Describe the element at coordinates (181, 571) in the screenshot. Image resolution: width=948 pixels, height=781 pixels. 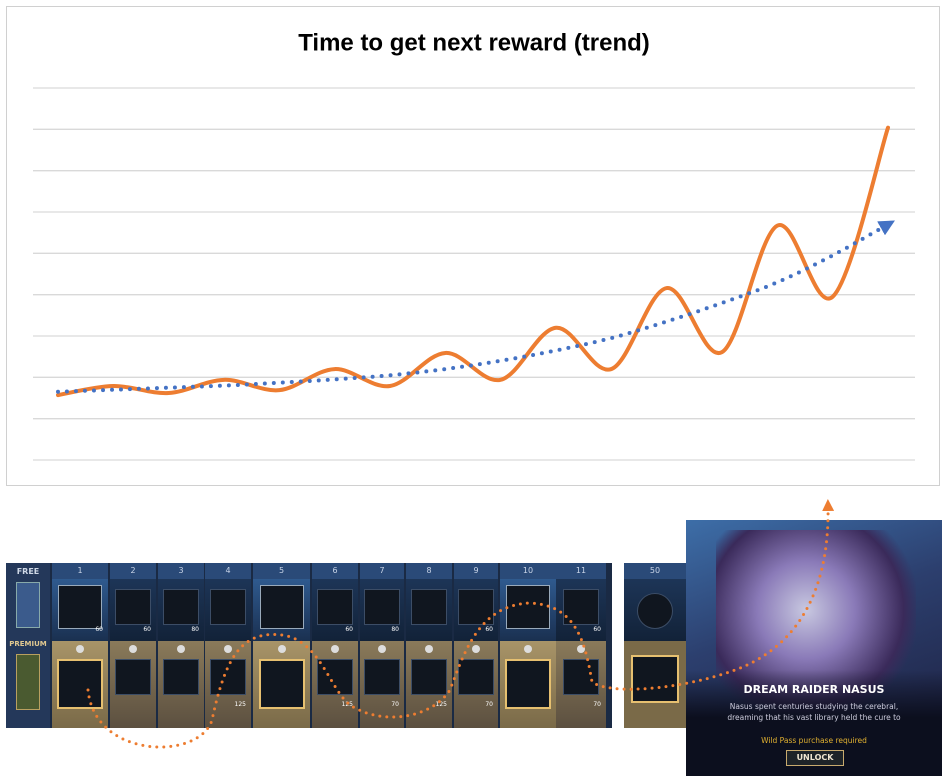
I see `level-number: 3` at that location.